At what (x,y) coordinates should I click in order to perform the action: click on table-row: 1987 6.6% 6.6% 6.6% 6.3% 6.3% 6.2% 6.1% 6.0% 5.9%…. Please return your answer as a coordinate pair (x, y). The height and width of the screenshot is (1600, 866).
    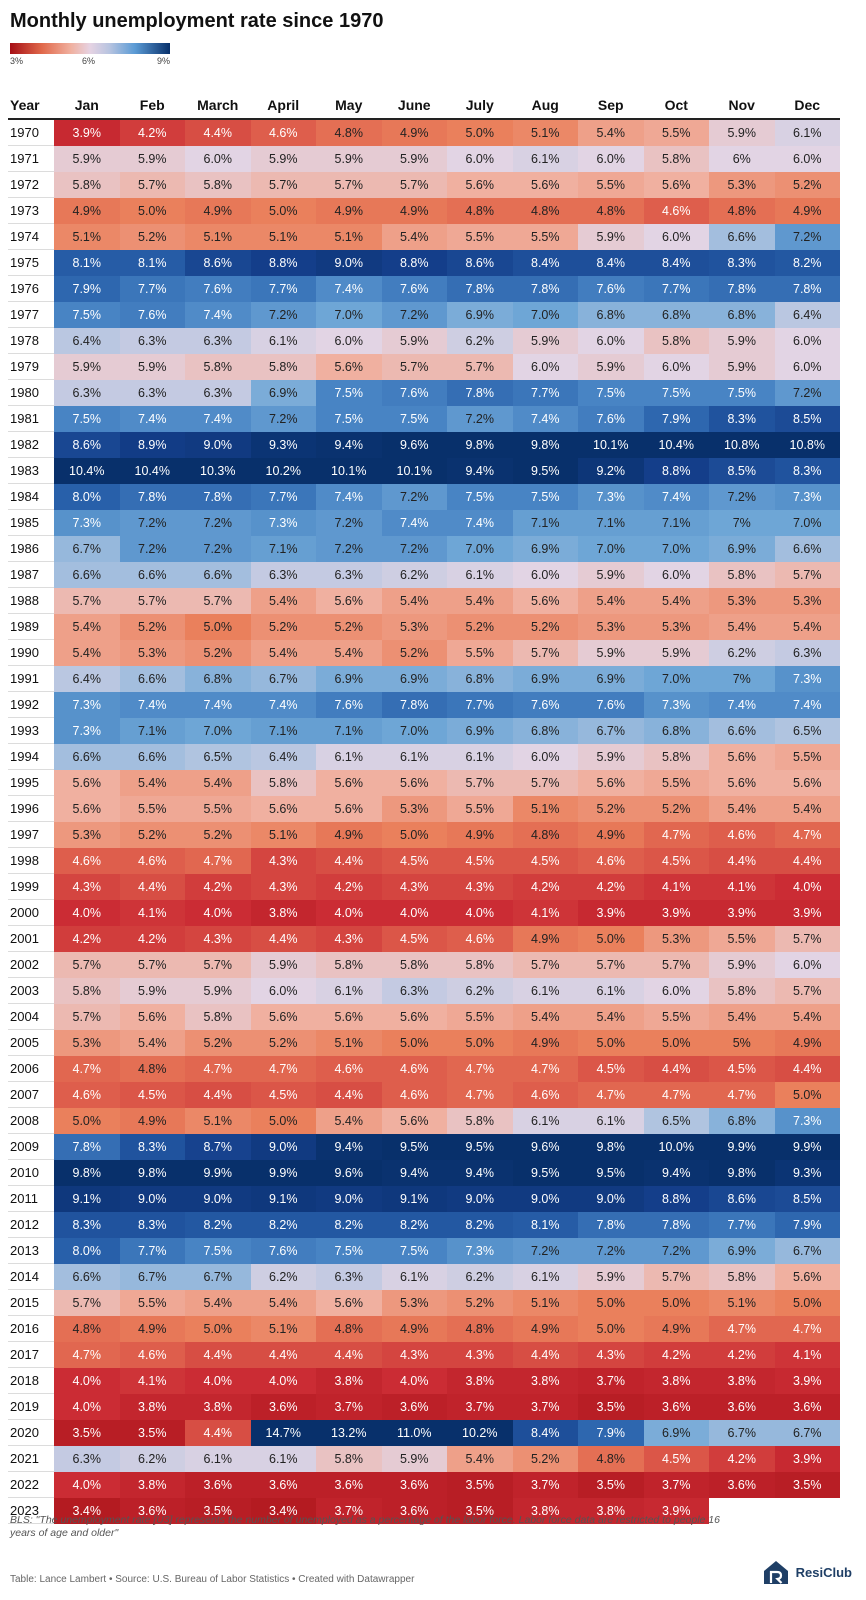
    Looking at the image, I should click on (424, 574).